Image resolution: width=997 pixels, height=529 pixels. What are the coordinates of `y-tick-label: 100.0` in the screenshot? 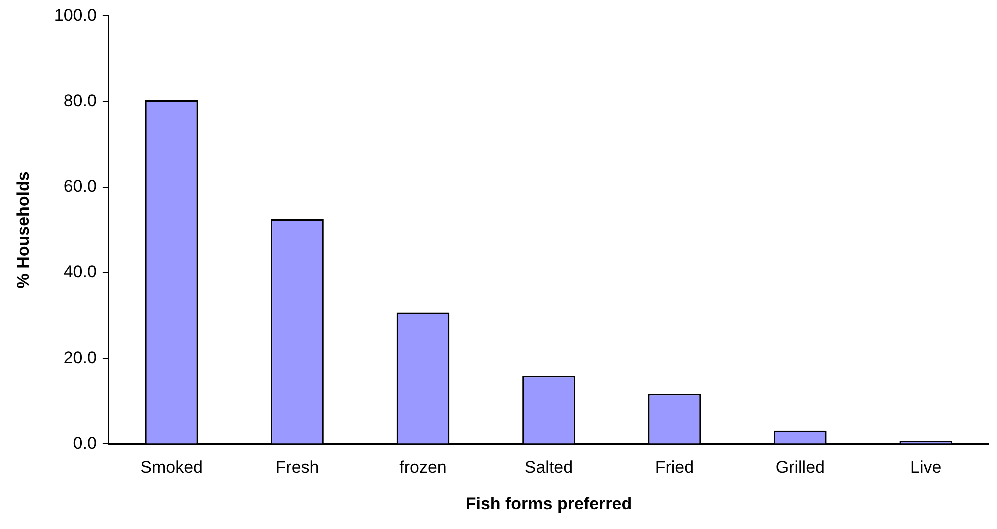 It's located at (75, 15).